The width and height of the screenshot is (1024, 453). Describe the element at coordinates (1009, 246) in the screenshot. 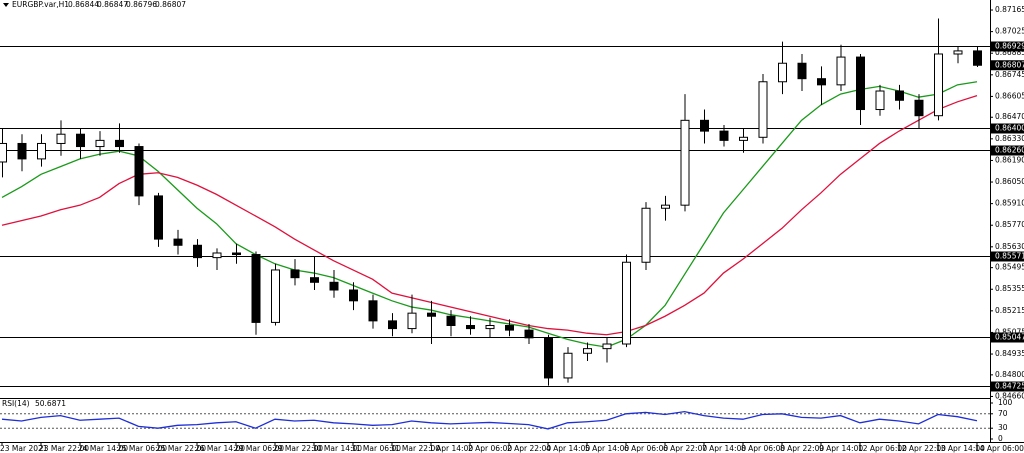

I see `y-tick-label: 0.85630` at that location.